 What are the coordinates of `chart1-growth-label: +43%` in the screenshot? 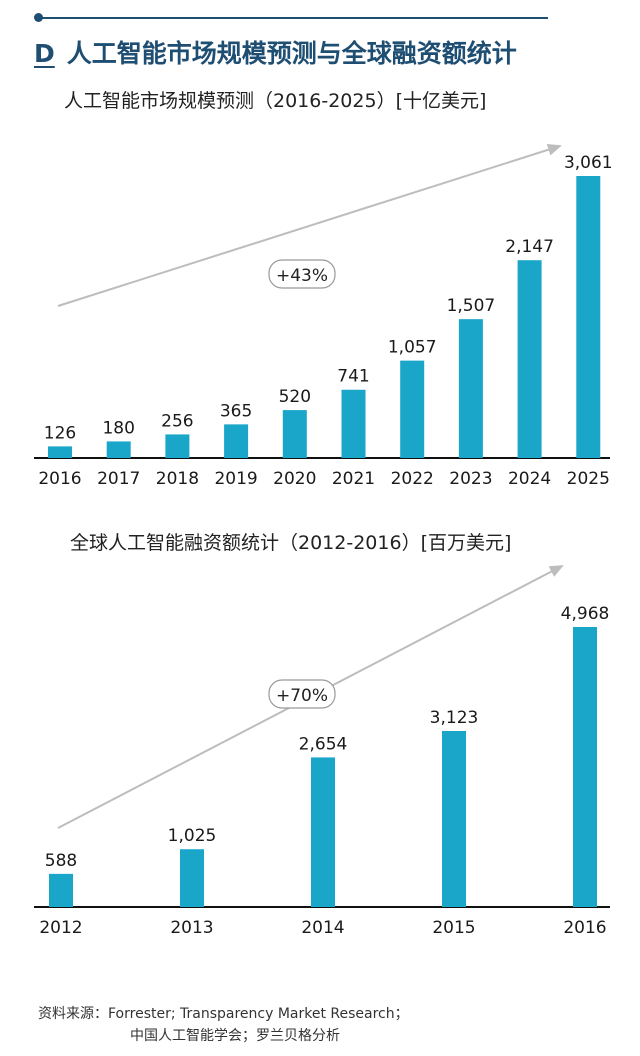 It's located at (302, 276).